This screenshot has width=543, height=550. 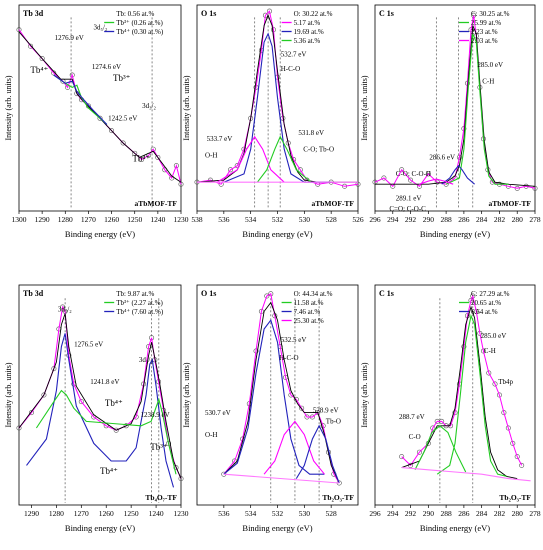 I want to click on peak-annotation: Tb4p, so click(x=505, y=382).